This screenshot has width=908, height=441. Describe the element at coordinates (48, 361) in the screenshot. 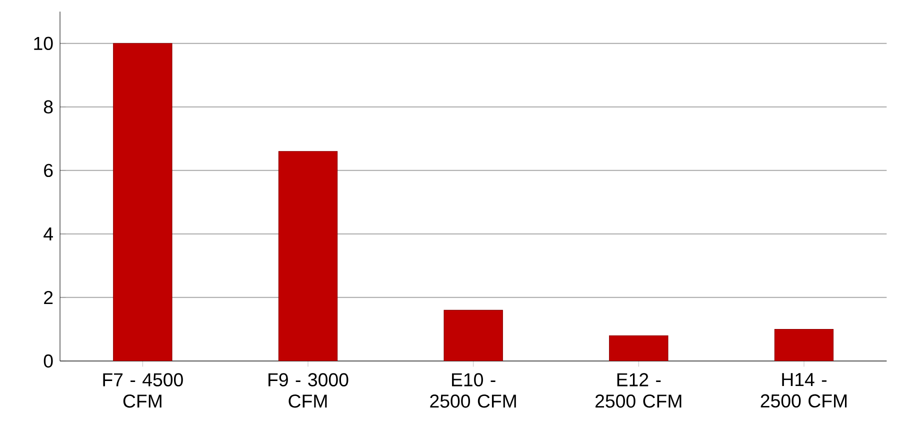

I see `y-tick-label: 0` at that location.